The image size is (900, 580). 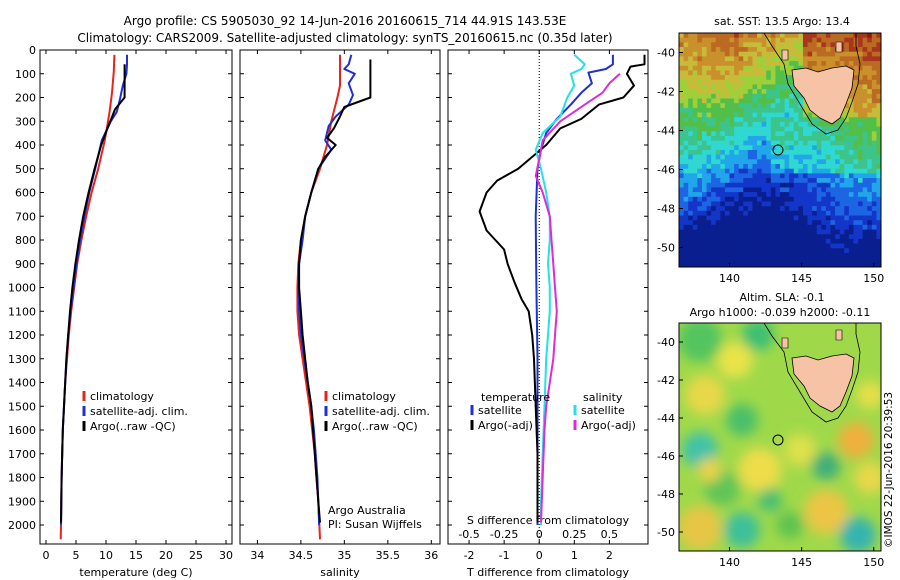 I want to click on difference-legend-label: Argo(-adj), so click(x=505, y=425).